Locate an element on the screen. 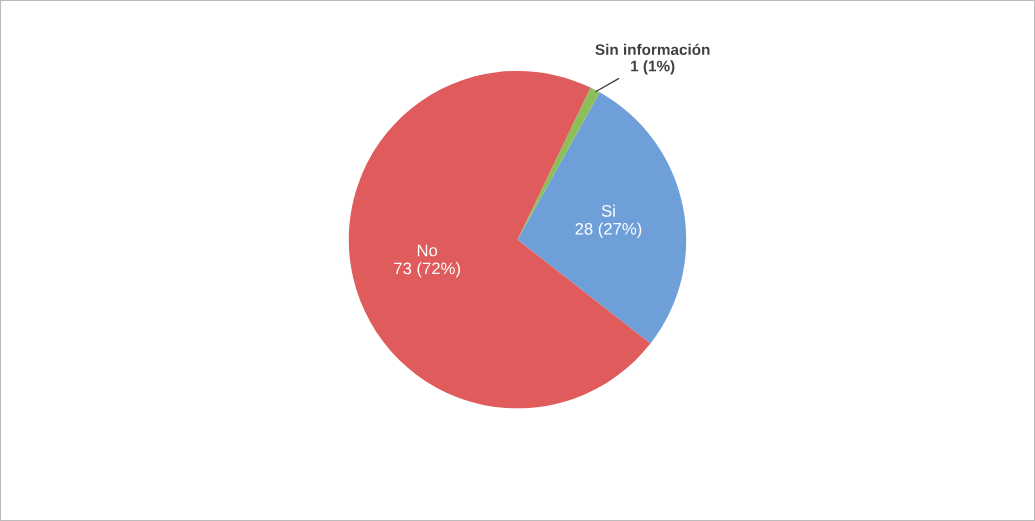 Image resolution: width=1035 pixels, height=521 pixels. data-label: 1 (1%) is located at coordinates (653, 67).